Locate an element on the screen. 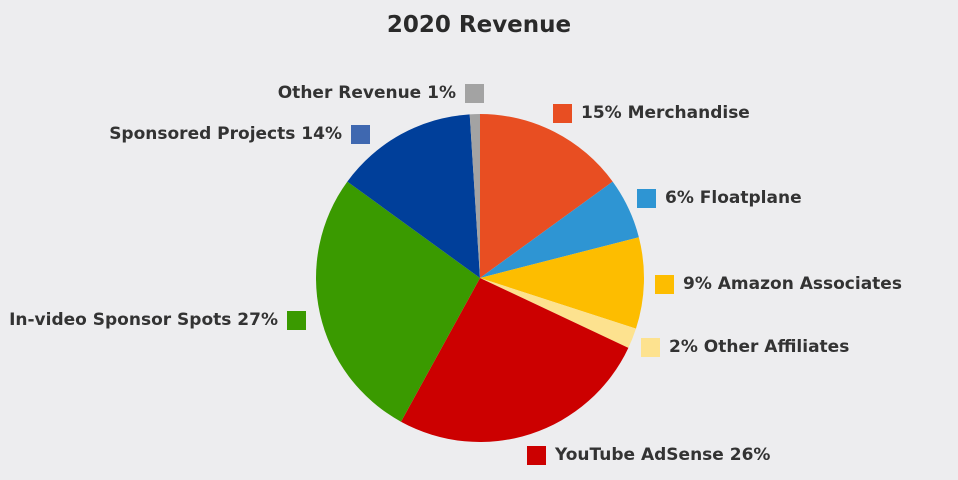  legend-label: Sponsored Projects 14% is located at coordinates (225, 134).